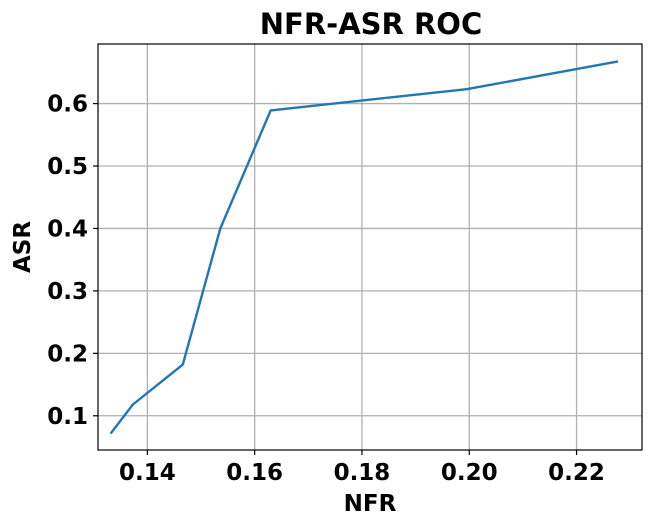  Describe the element at coordinates (254, 473) in the screenshot. I see `x-tick-label: 0.16` at that location.